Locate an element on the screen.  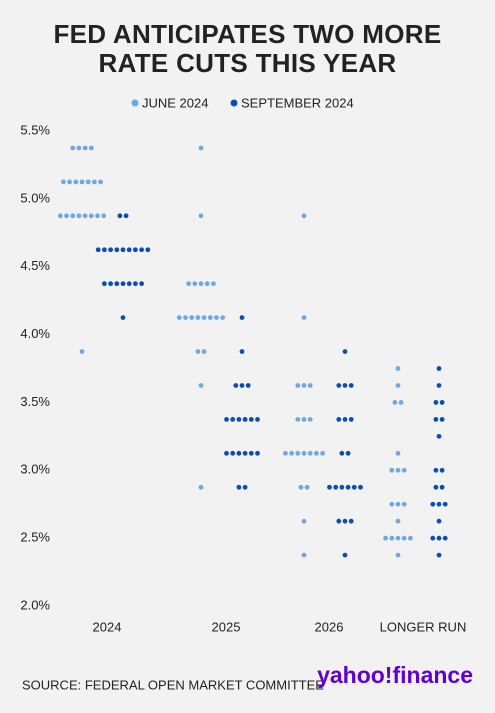
y-tick-label: 3.5% is located at coordinates (35, 401).